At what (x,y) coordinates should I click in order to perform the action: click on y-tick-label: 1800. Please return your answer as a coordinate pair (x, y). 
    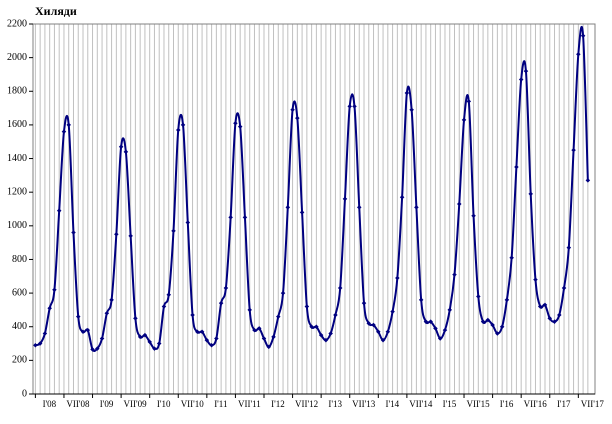
    Looking at the image, I should click on (17, 91).